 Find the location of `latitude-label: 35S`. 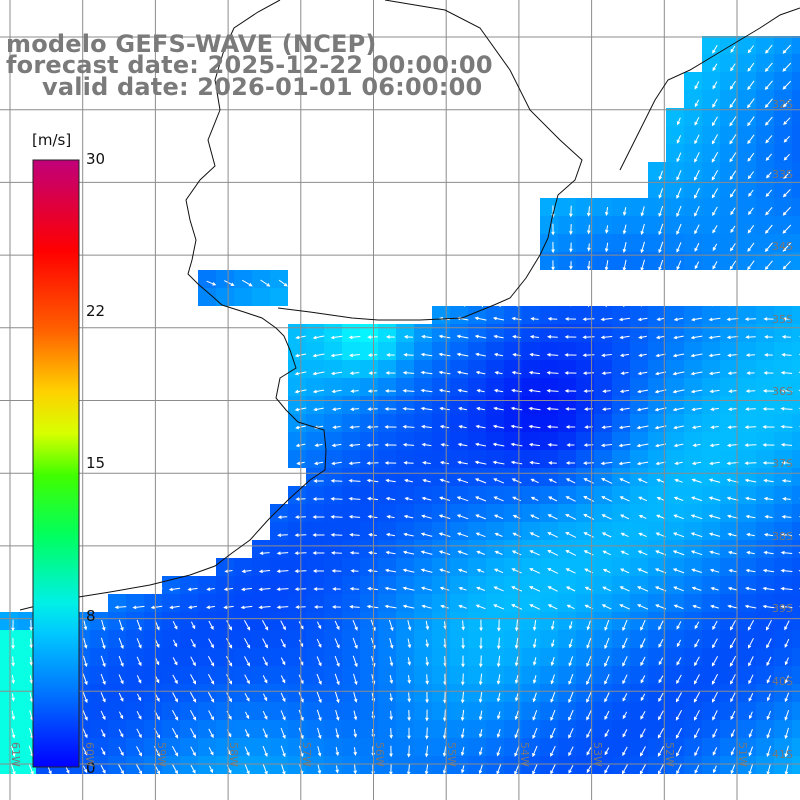

latitude-label: 35S is located at coordinates (782, 319).